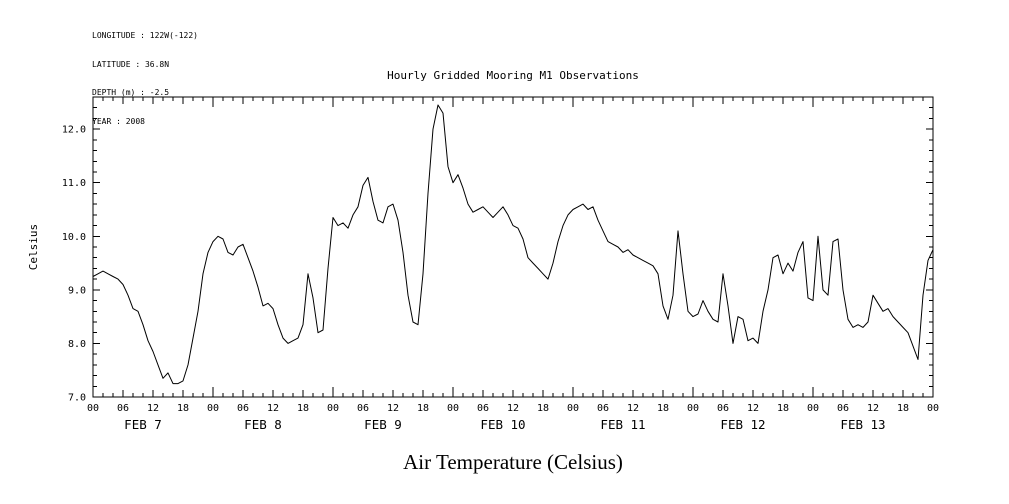  I want to click on meta-longitude: LONGITUDE : 122W(-122), so click(145, 35).